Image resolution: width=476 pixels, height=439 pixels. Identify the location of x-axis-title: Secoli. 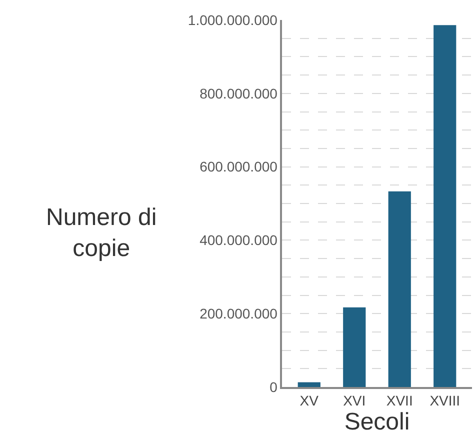
(377, 422).